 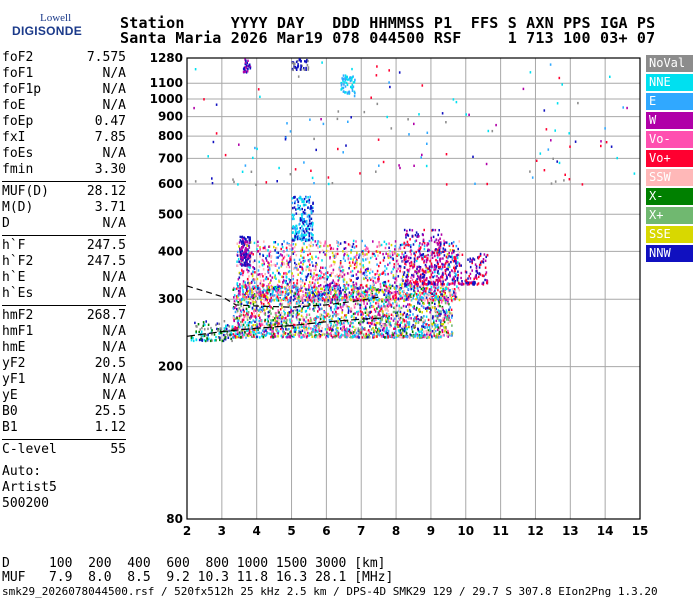 What do you see at coordinates (222, 531) in the screenshot?
I see `x-tick-label: 3` at bounding box center [222, 531].